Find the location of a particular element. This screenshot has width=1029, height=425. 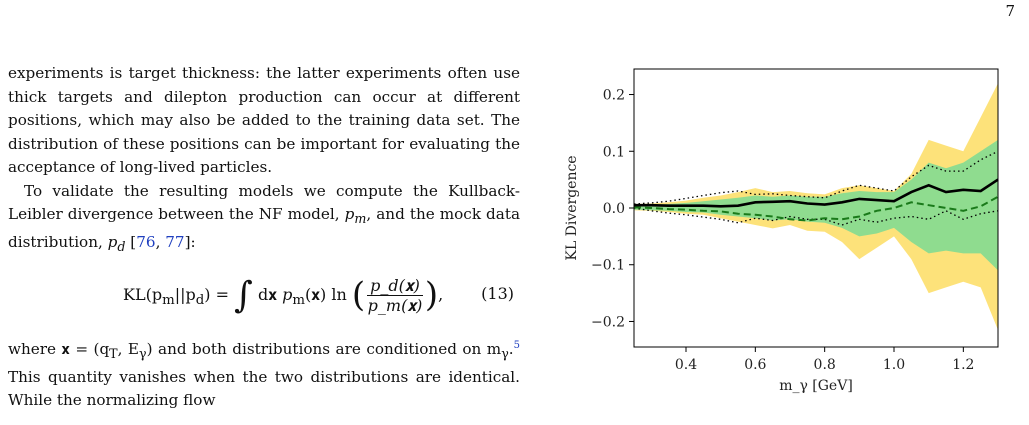

x-tick-label: 0.6 is located at coordinates (755, 365).